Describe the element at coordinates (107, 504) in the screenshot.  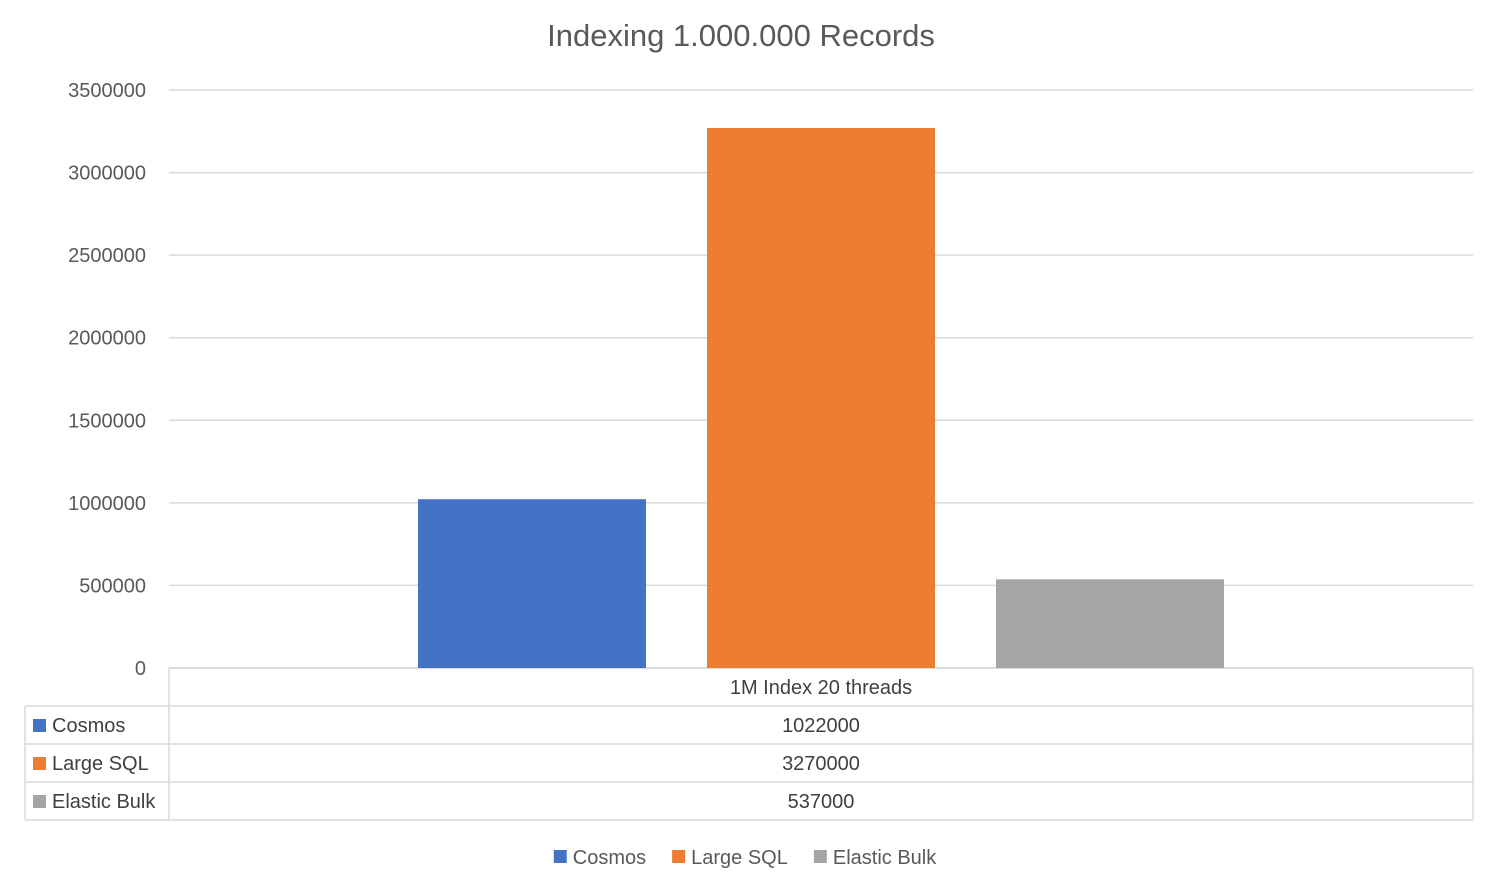
I see `y-tick-label: 1000000` at that location.